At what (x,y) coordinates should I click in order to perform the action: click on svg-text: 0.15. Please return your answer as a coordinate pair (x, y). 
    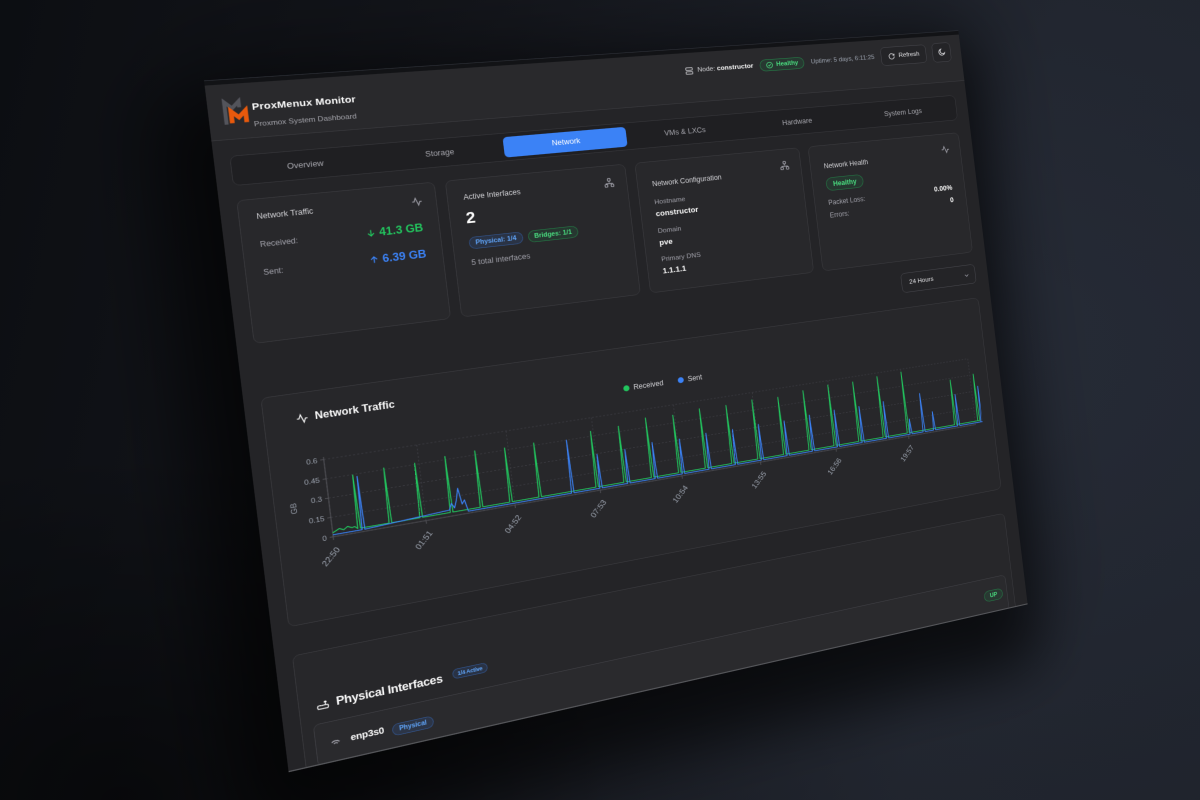
    Looking at the image, I should click on (316, 520).